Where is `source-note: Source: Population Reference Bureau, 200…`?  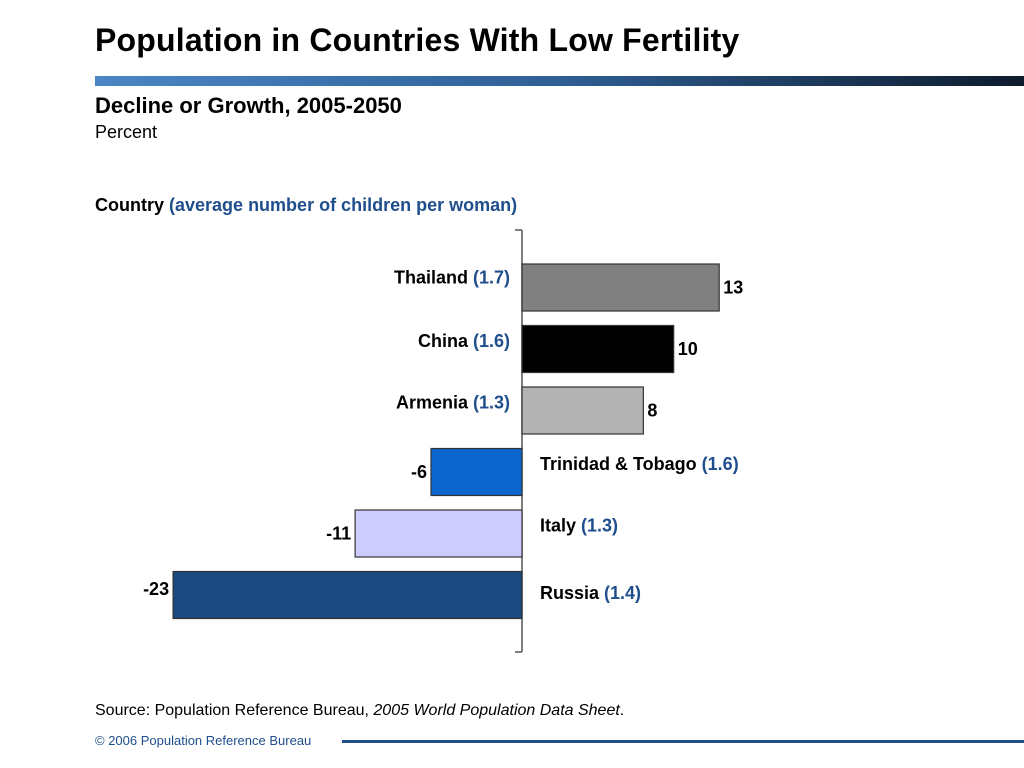
source-note: Source: Population Reference Bureau, 200… is located at coordinates (359, 711).